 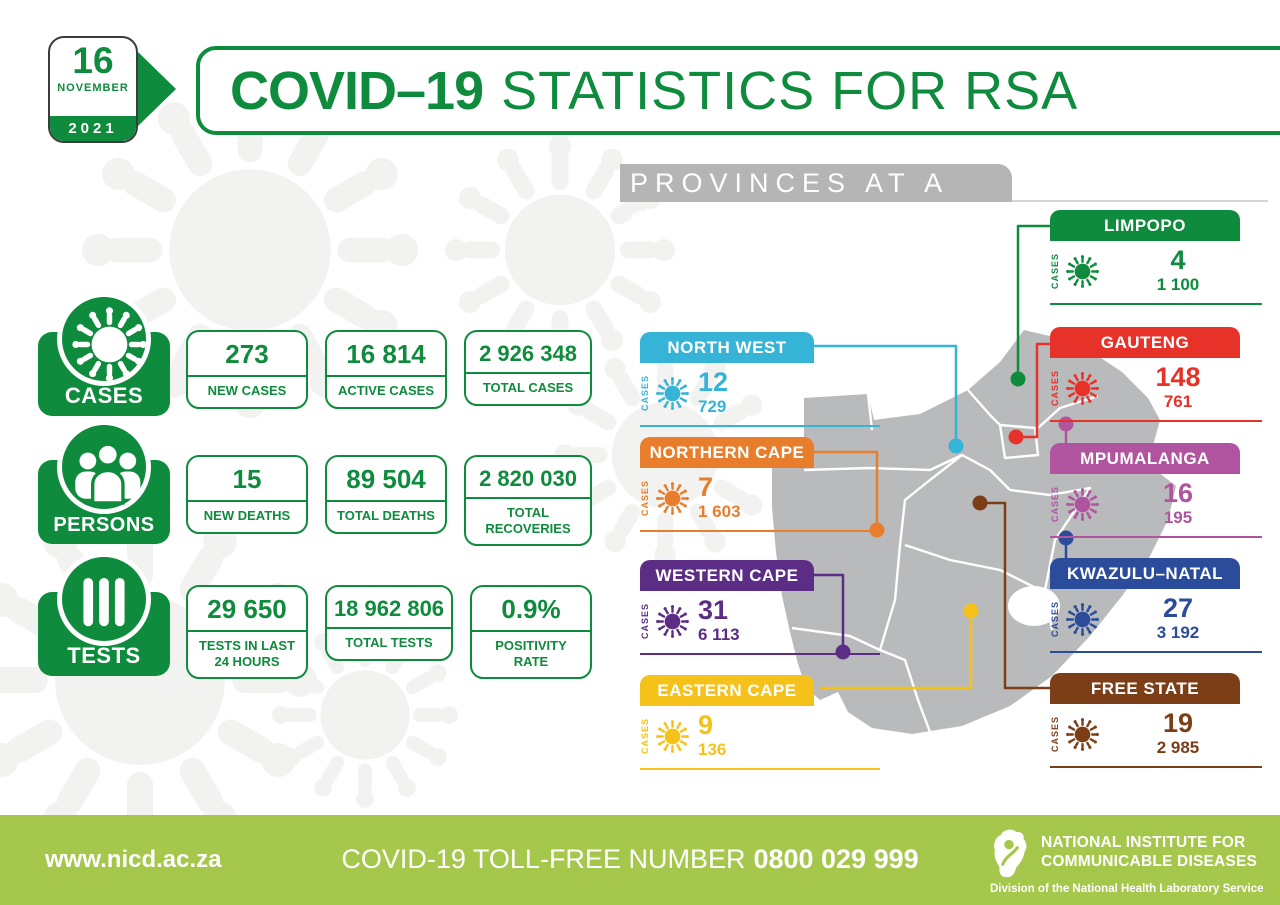 I want to click on province-card-gauteng: GAUTENG CASES 148 761, so click(x=1156, y=374).